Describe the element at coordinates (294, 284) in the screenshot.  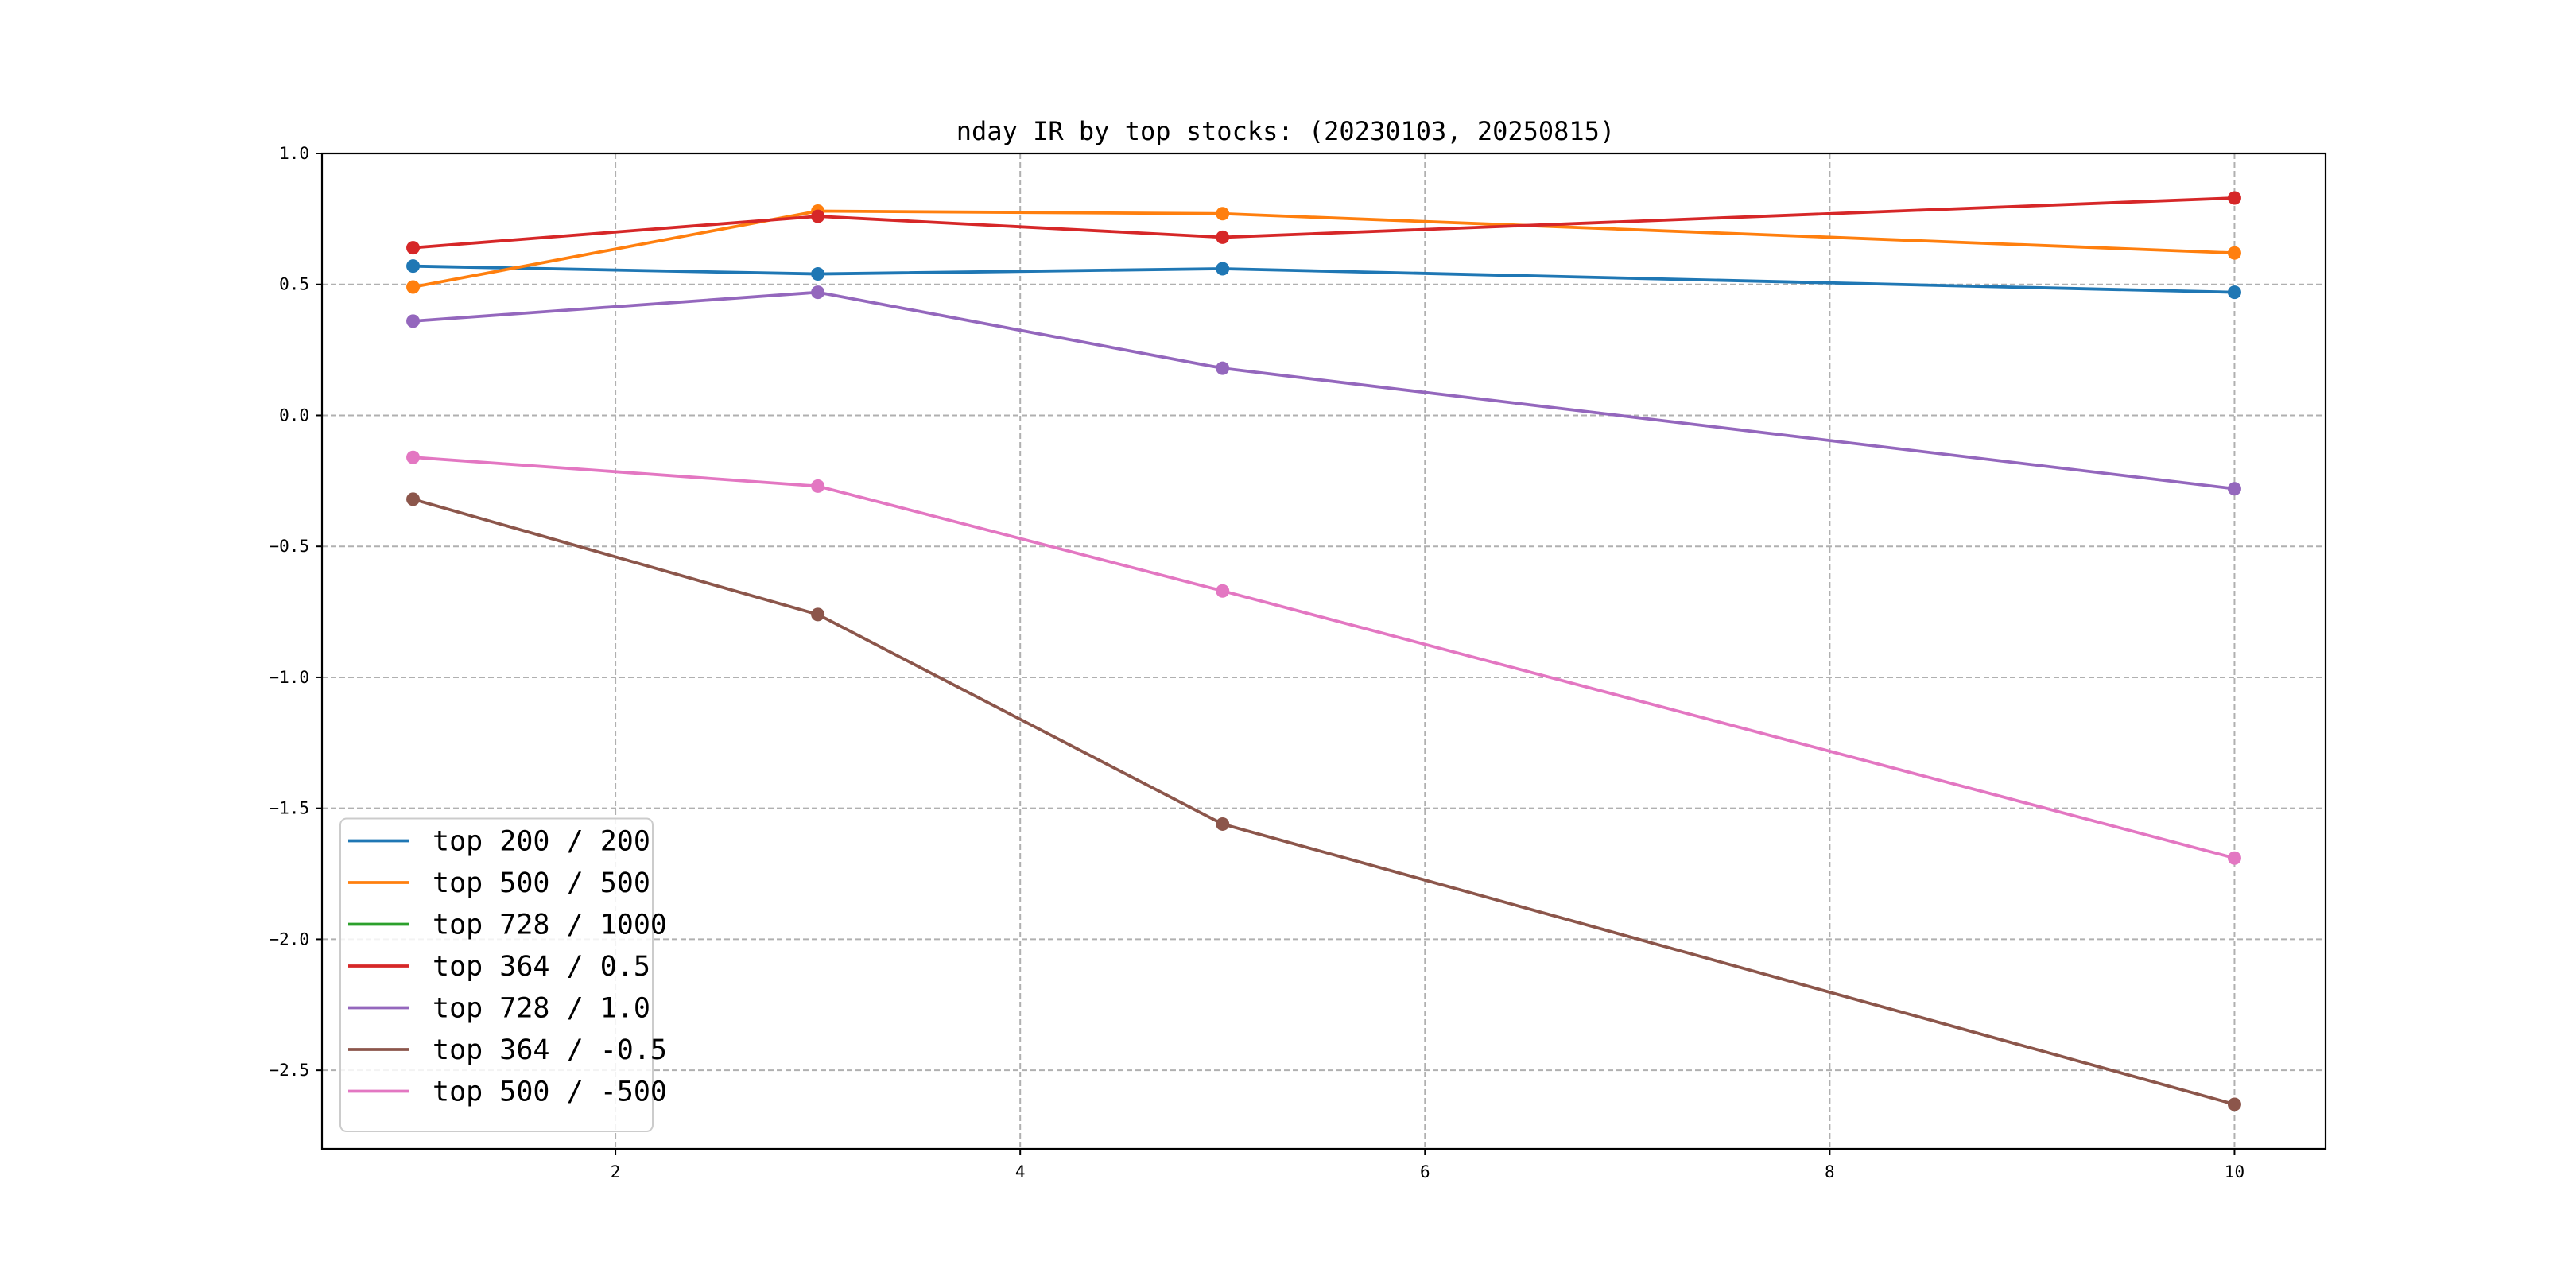
I see `y-tick-label: 0.5` at that location.